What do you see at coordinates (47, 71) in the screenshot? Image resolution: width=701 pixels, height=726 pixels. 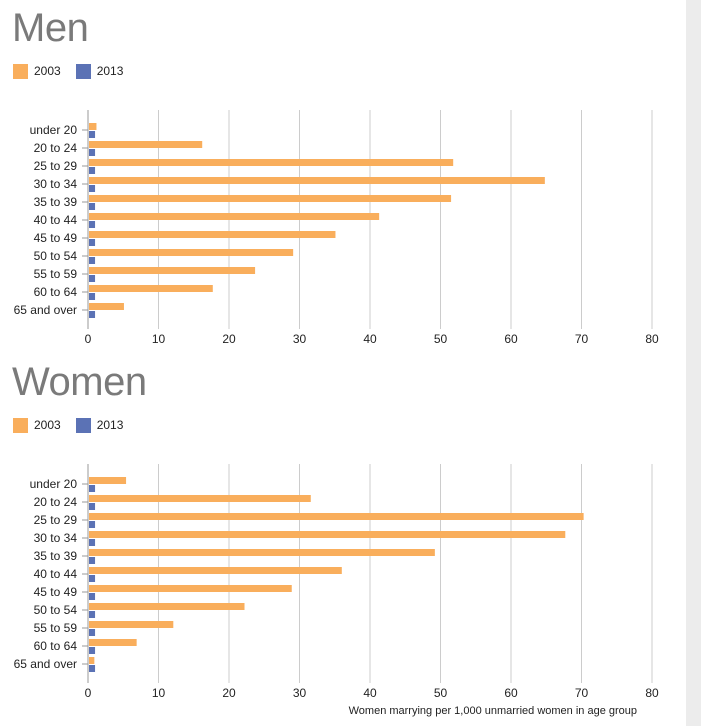 I see `men-legend-label-2003: 2003` at bounding box center [47, 71].